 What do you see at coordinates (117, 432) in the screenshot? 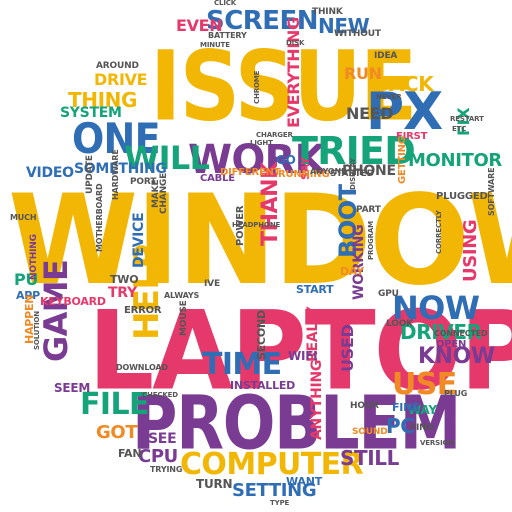
I see `word-got: GOT` at bounding box center [117, 432].